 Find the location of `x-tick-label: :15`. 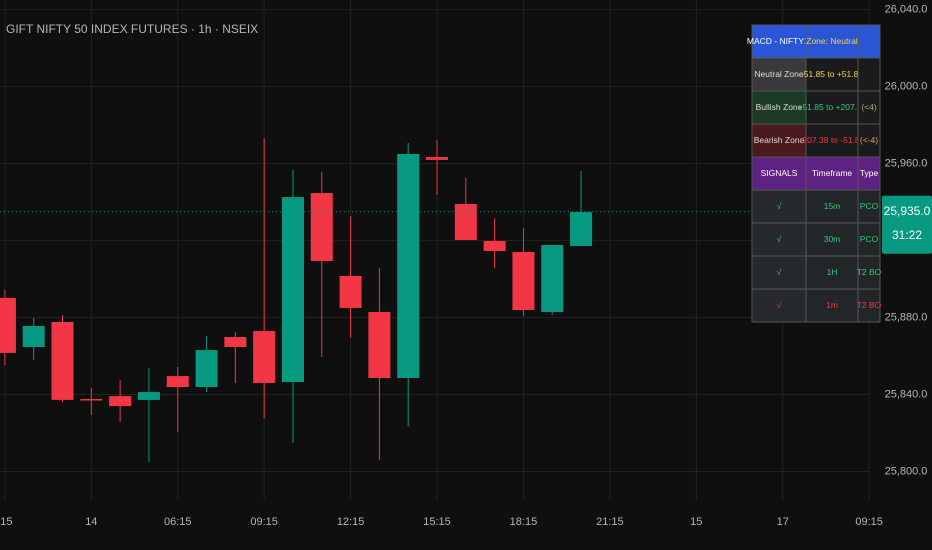

x-tick-label: :15 is located at coordinates (6, 522).